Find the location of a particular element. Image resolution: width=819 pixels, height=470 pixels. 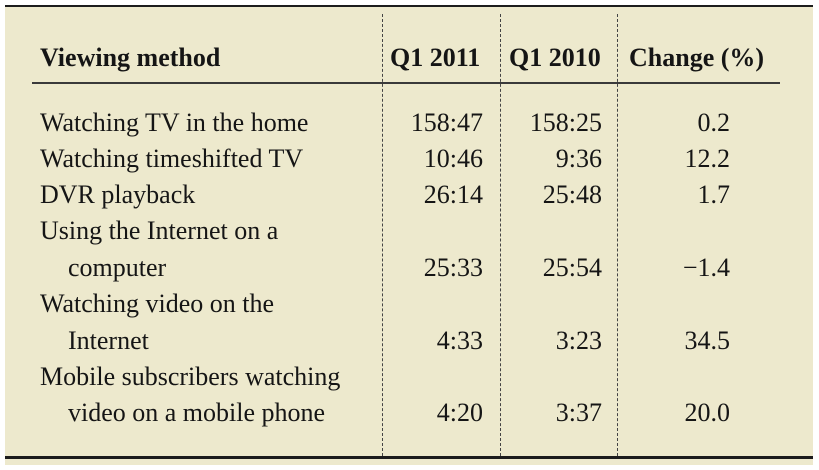

row-q1-2010-value: 3:37 is located at coordinates (578, 412).